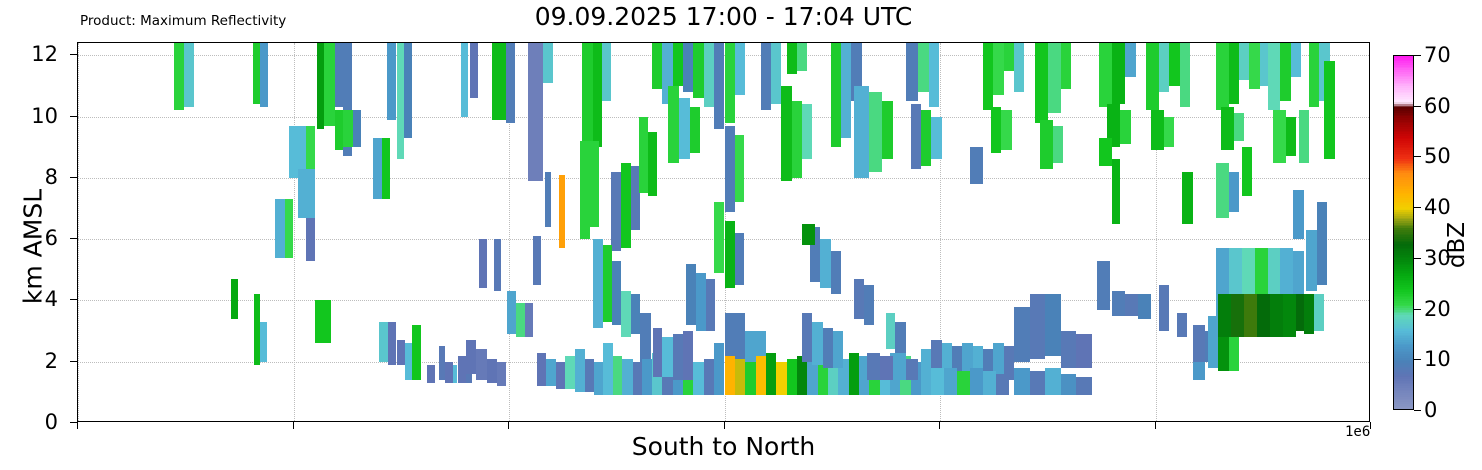  What do you see at coordinates (77, 425) in the screenshot?
I see `x-tick-mark` at bounding box center [77, 425].